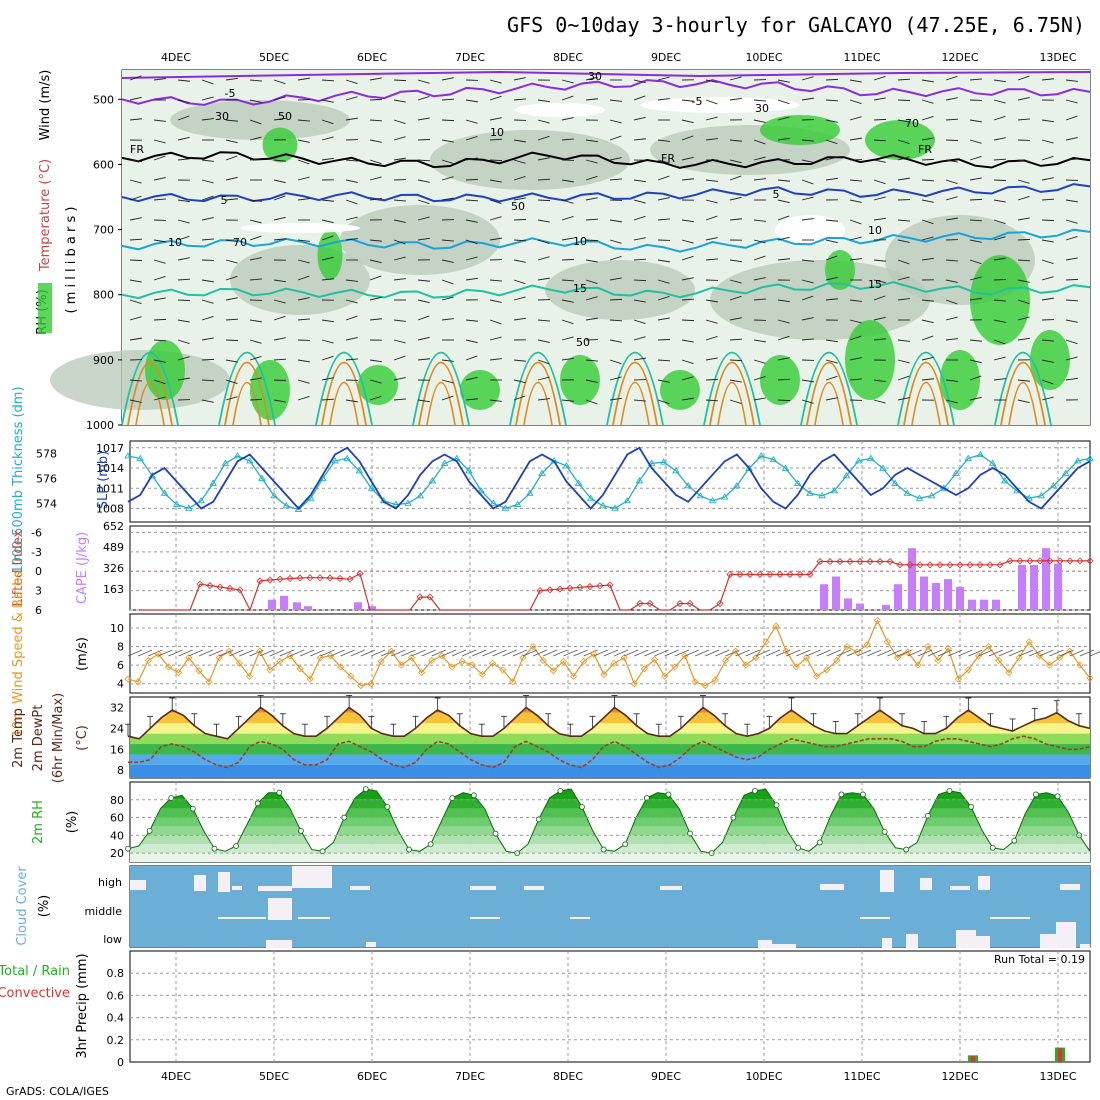  Describe the element at coordinates (137, 149) in the screenshot. I see `contour-label: FR` at that location.